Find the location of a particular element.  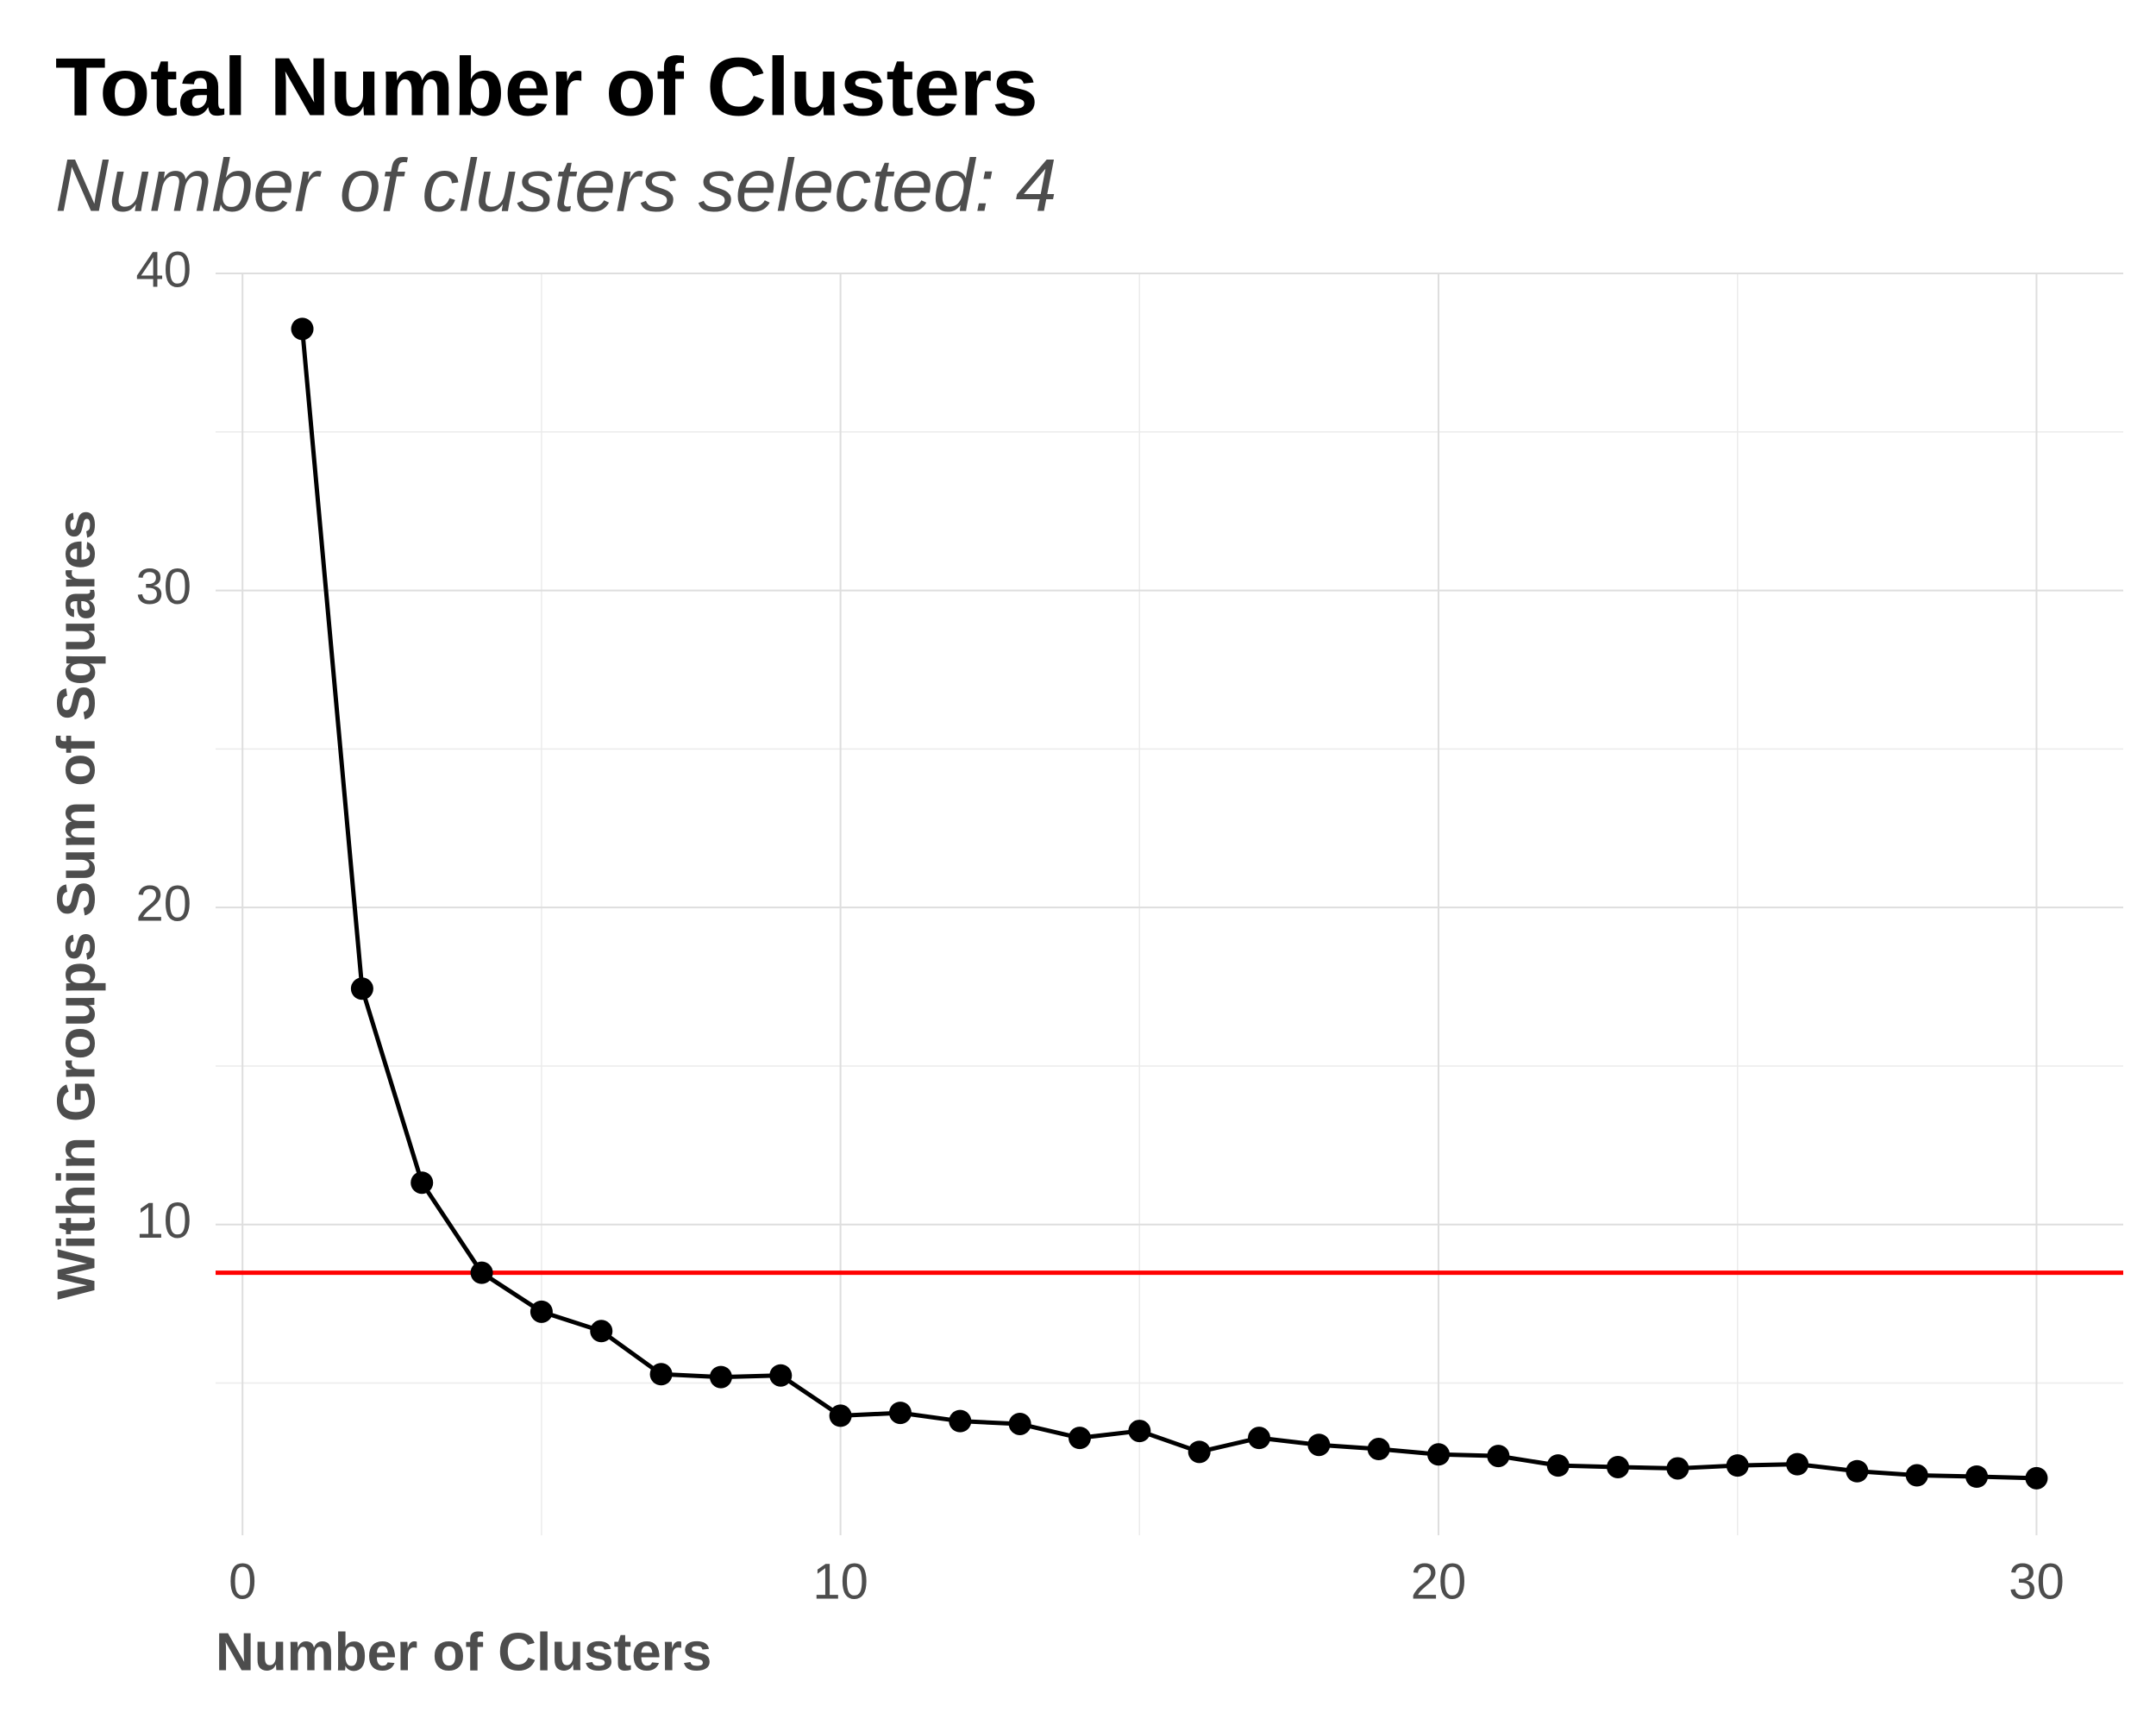

chart-subtitle: Number of clusters selected: 4 is located at coordinates (556, 187).